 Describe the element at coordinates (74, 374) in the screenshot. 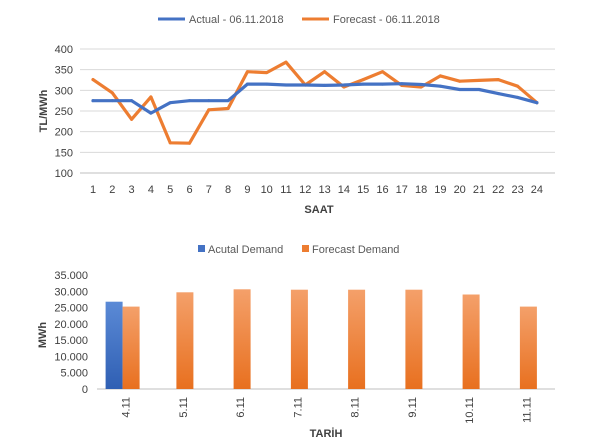

I see `y-tick-label: 5.000` at that location.